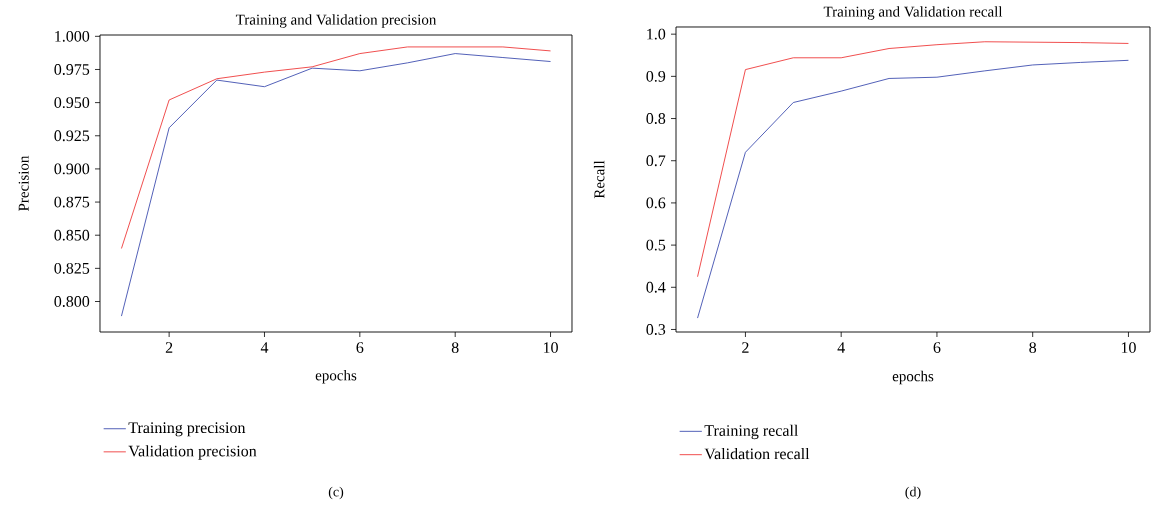  Describe the element at coordinates (336, 493) in the screenshot. I see `text: (c)` at that location.